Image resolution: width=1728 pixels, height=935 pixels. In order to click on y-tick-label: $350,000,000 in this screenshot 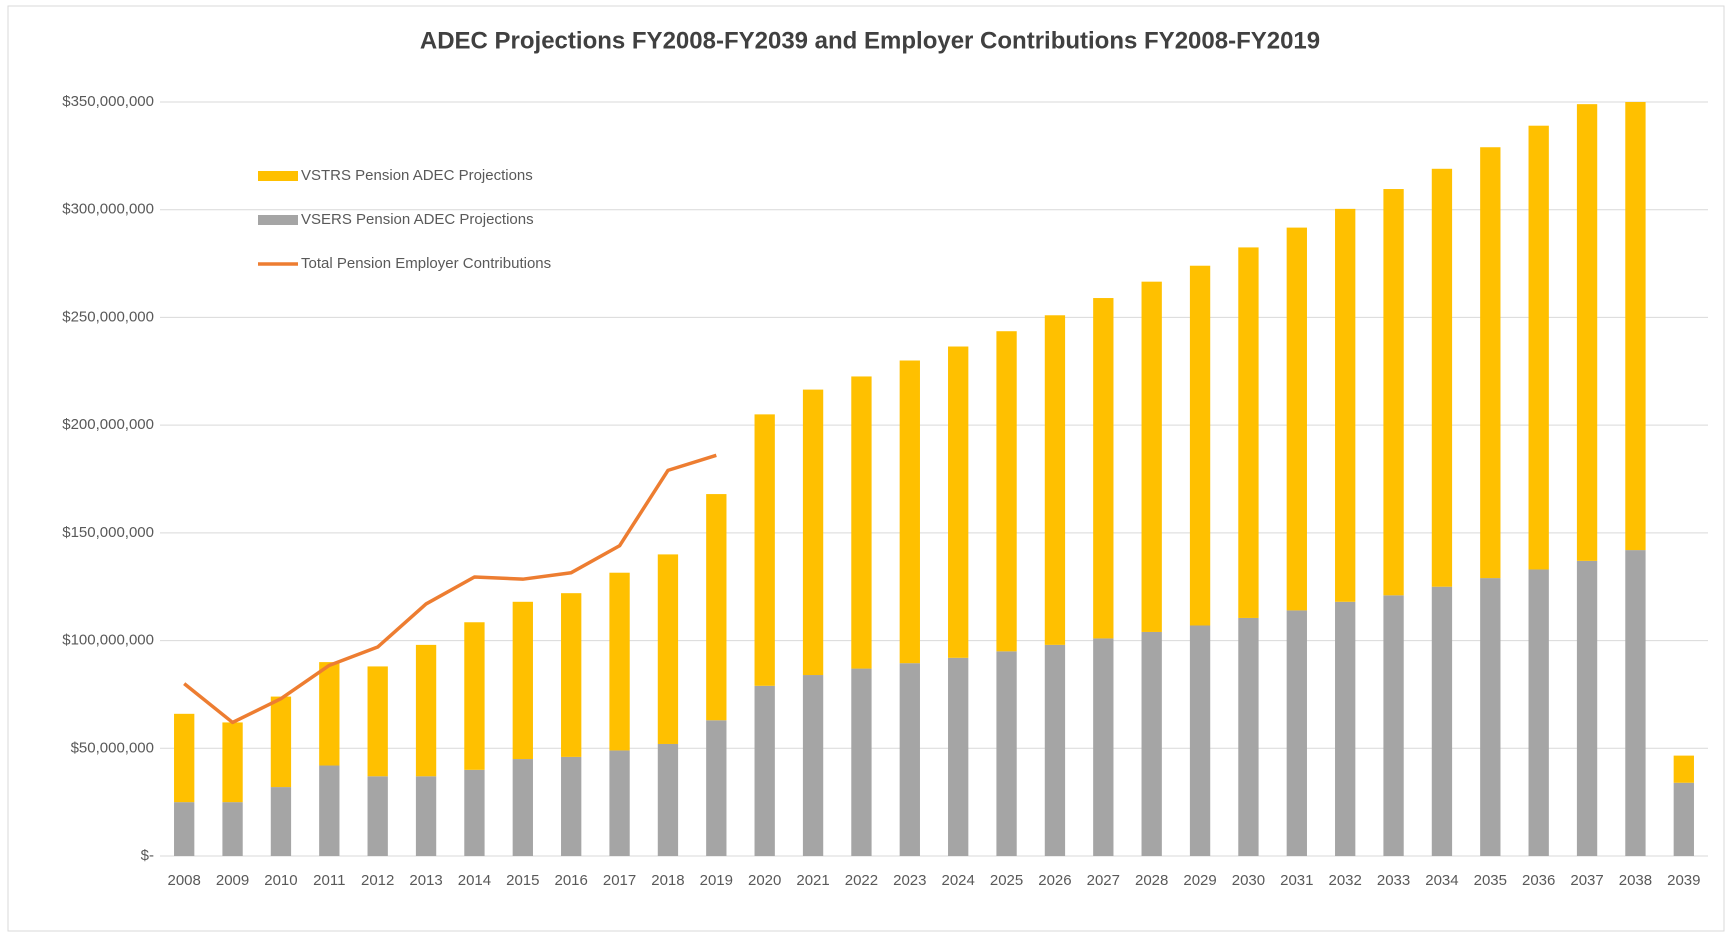, I will do `click(108, 101)`.